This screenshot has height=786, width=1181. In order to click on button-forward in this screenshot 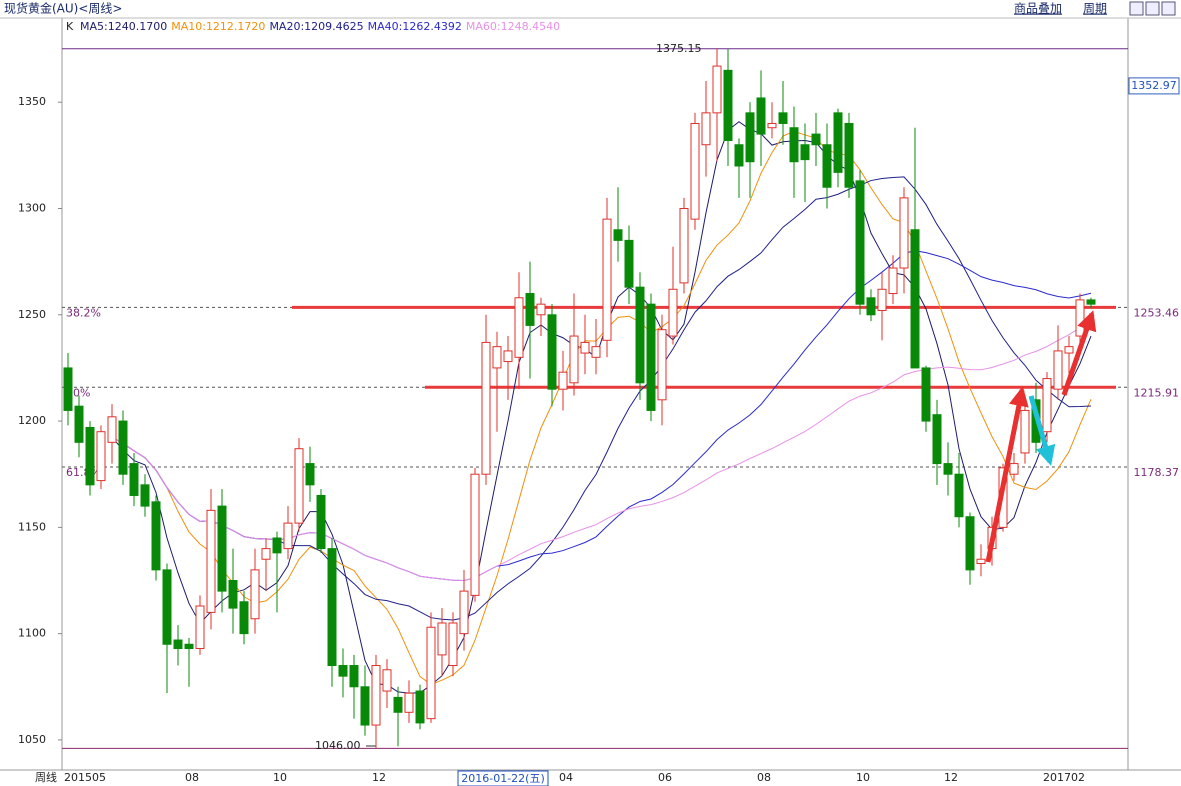, I will do `click(1152, 8)`.